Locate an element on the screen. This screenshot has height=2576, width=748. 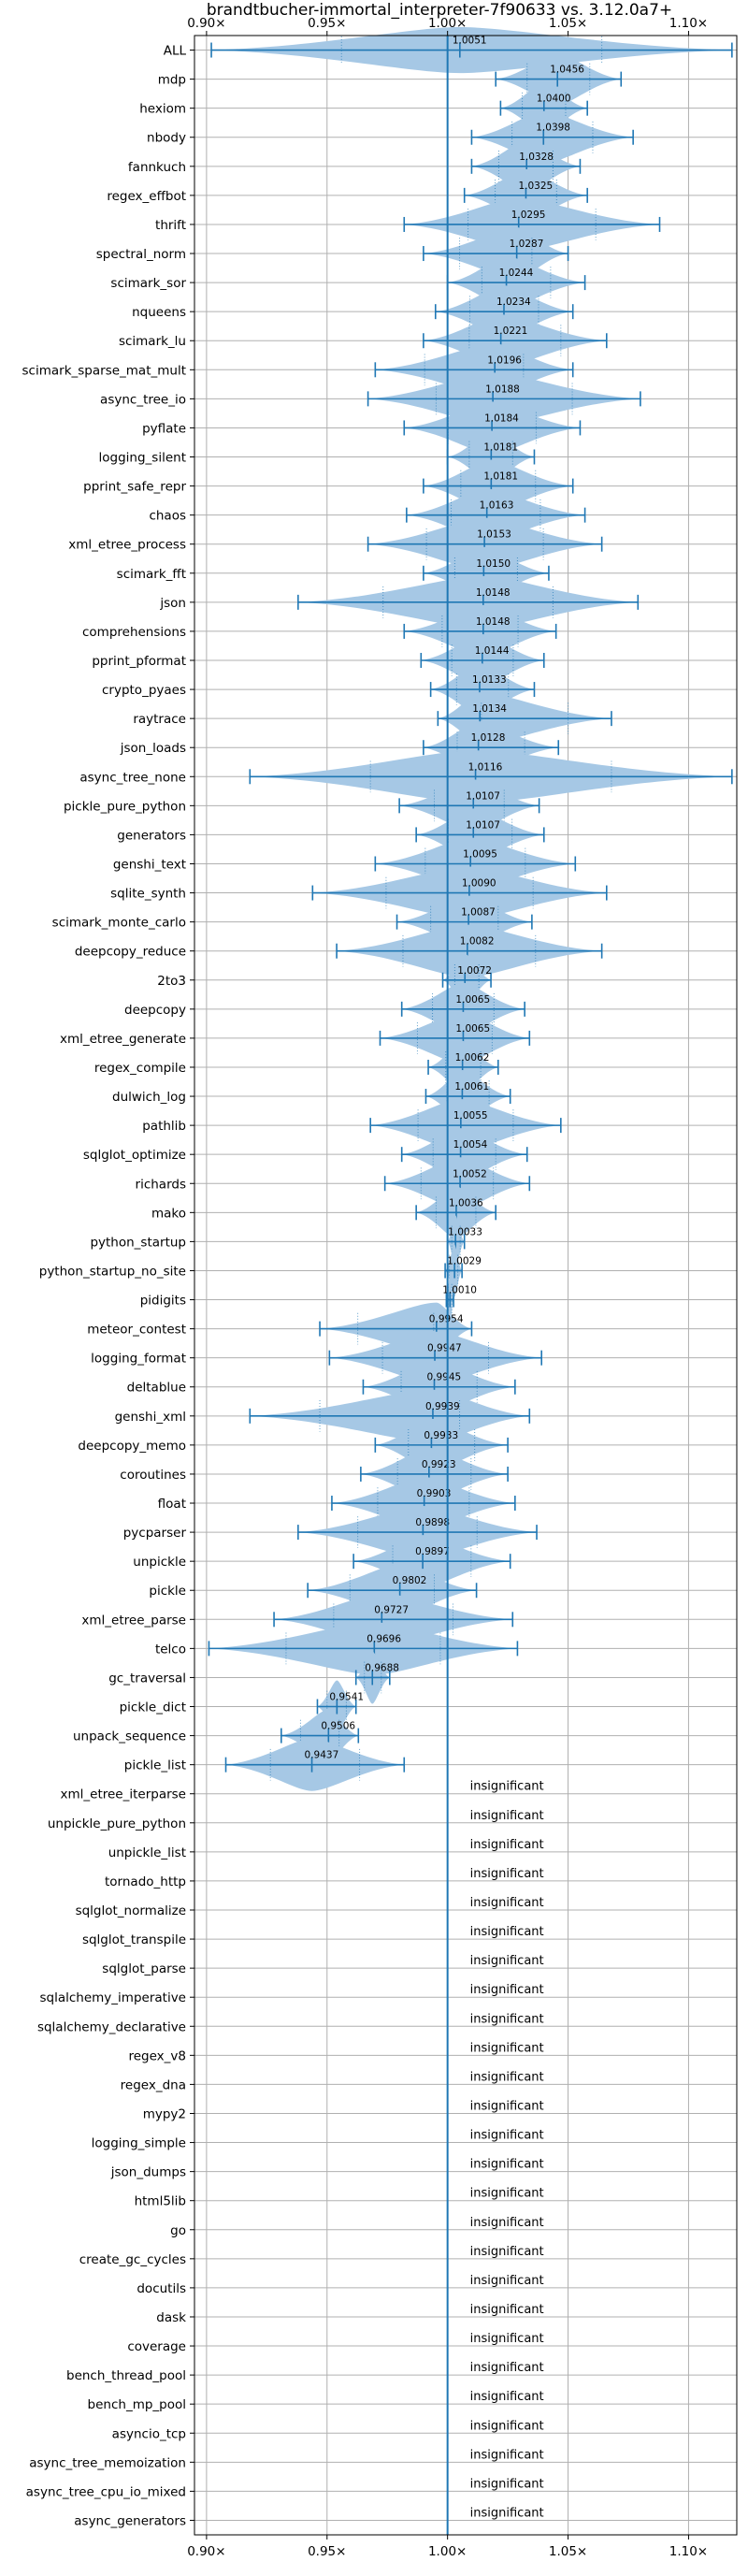
y-tick-label: async_tree_cpu_io_mixed is located at coordinates (106, 2491).